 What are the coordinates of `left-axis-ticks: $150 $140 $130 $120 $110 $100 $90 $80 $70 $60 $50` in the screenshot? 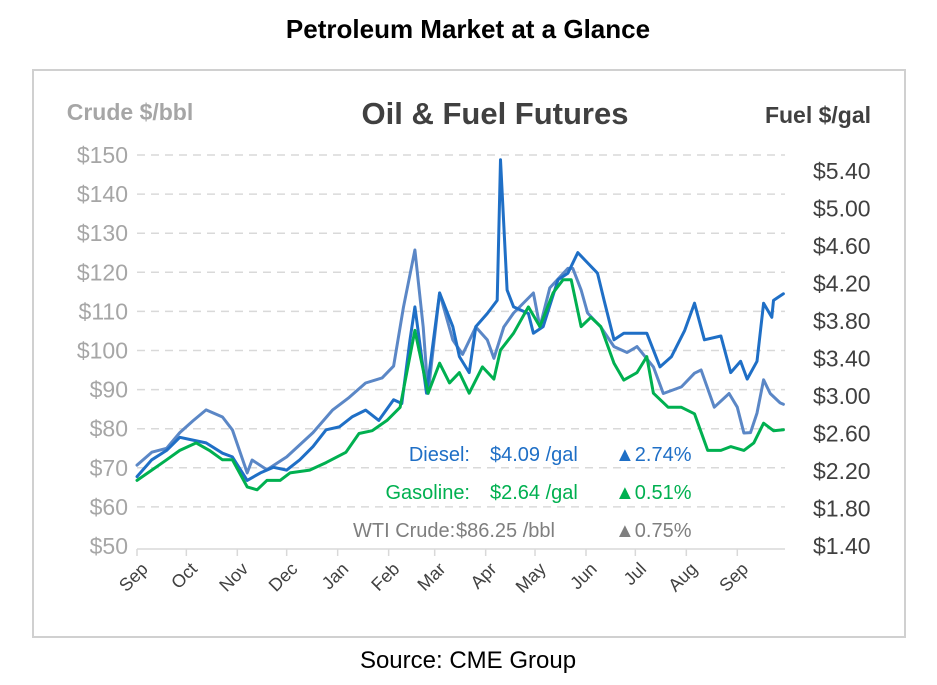 It's located at (102, 350).